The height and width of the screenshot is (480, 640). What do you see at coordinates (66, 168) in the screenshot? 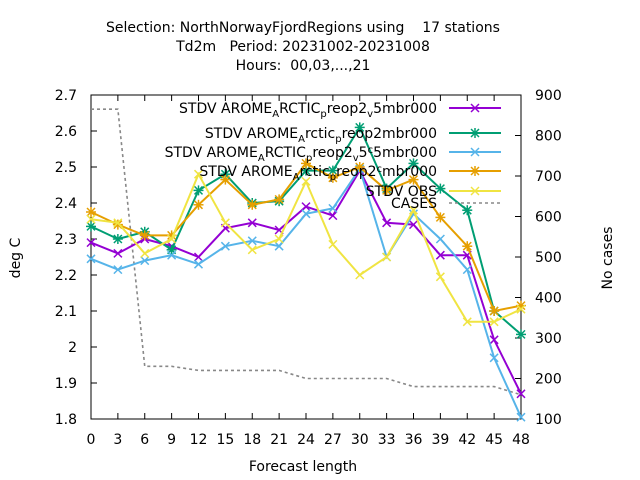
I see `y-tick-label: 2.5` at bounding box center [66, 168].